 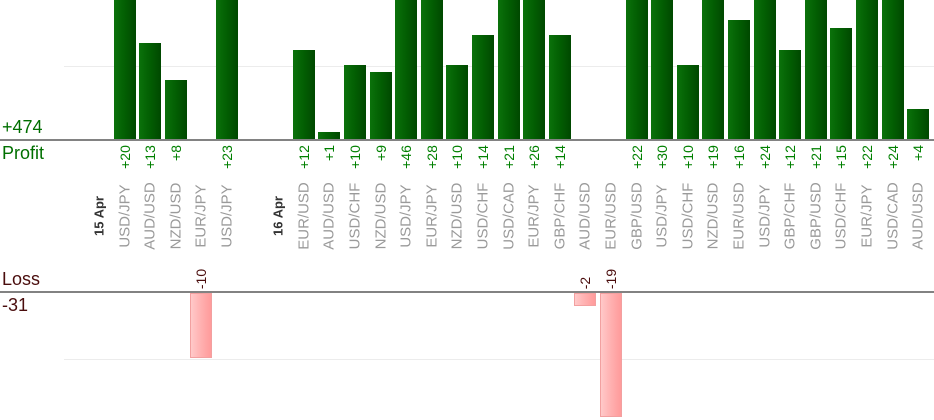 What do you see at coordinates (585, 283) in the screenshot?
I see `loss-value-label: -2` at bounding box center [585, 283].